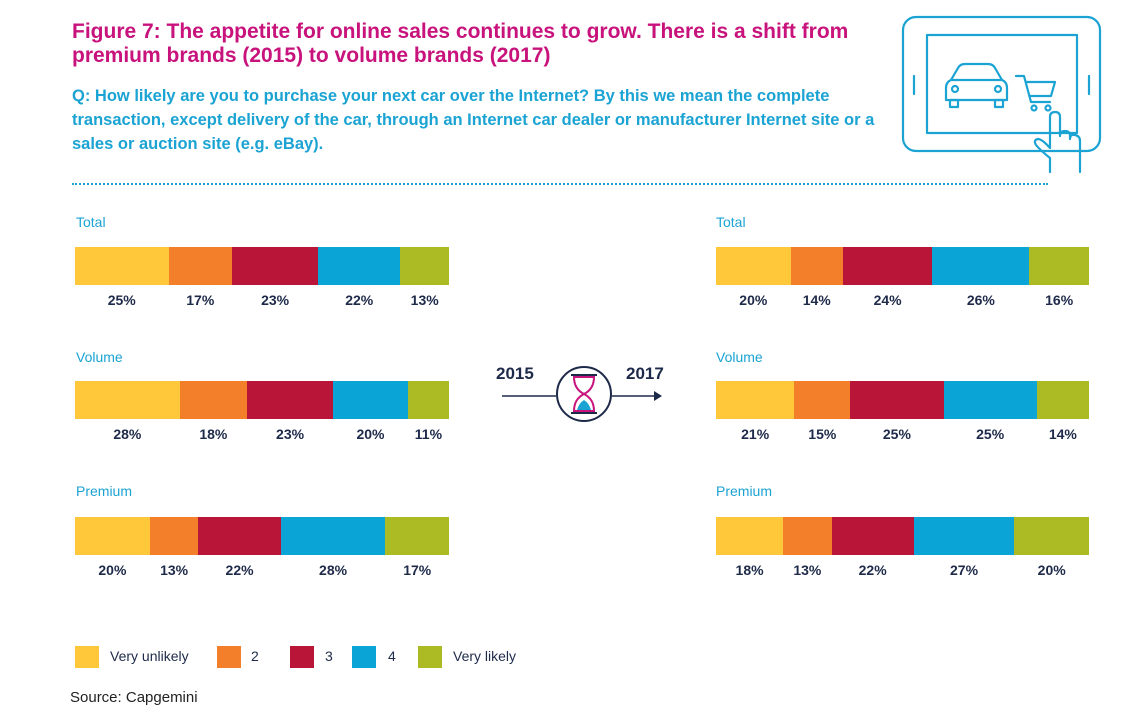  I want to click on pct-label-total-2-2017: 14%, so click(816, 300).